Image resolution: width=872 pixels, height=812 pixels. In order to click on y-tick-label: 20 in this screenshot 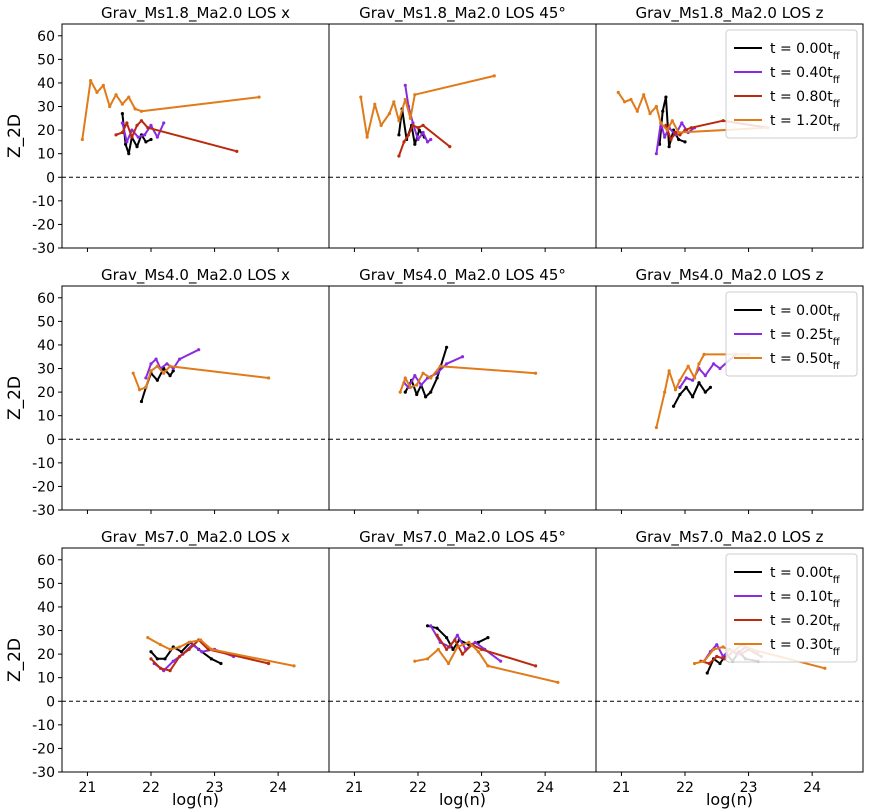, I will do `click(46, 655)`.